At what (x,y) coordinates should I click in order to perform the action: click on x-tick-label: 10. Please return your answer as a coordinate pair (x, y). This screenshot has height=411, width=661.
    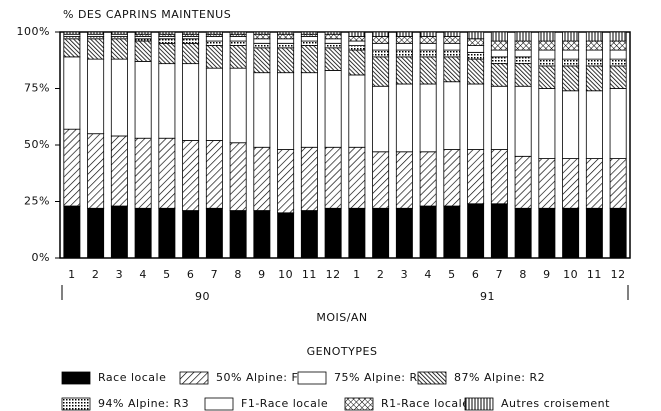
    Looking at the image, I should click on (285, 274).